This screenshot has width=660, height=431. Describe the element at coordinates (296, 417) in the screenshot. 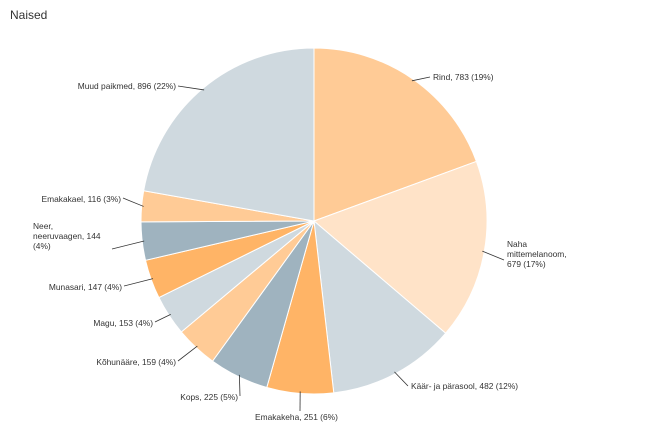

I see `slice-label-emakakeha: Emakakeha, 251 (6%)` at that location.